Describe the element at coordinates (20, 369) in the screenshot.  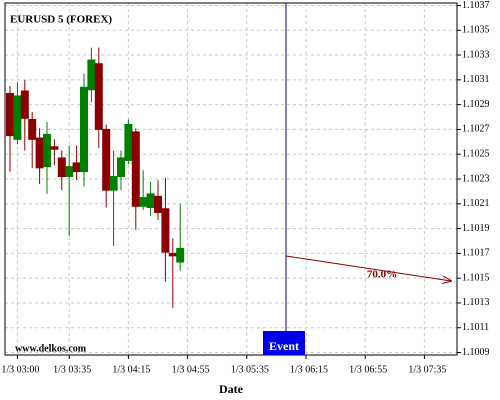
I see `x-tick-label: 1/3 03:00` at that location.